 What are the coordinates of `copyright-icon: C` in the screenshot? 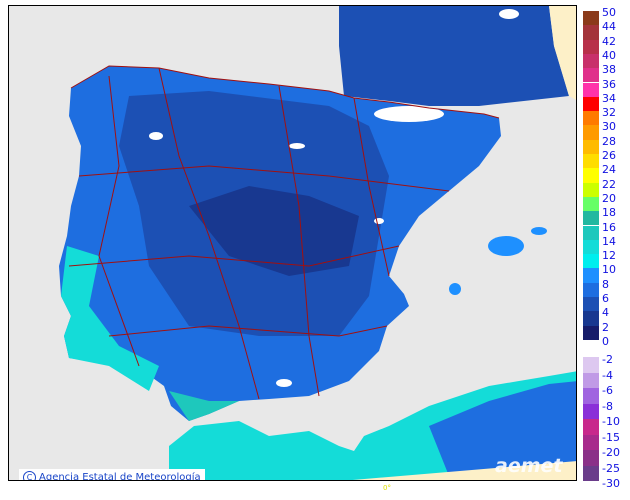 It's located at (29, 475).